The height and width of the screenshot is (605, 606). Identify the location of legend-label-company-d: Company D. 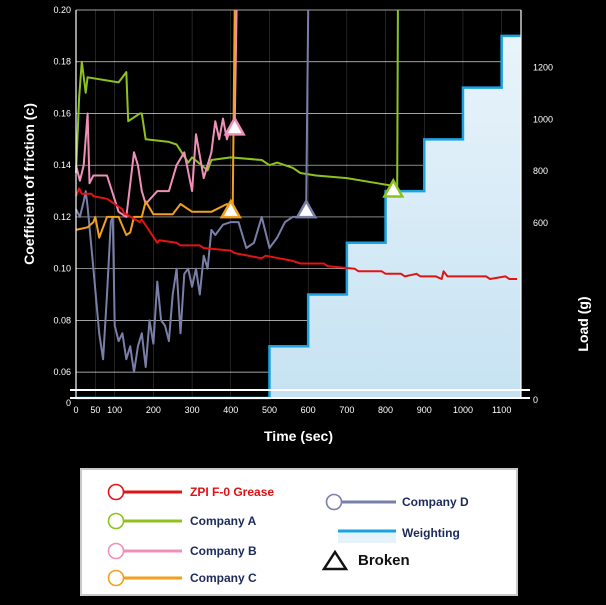
(435, 502).